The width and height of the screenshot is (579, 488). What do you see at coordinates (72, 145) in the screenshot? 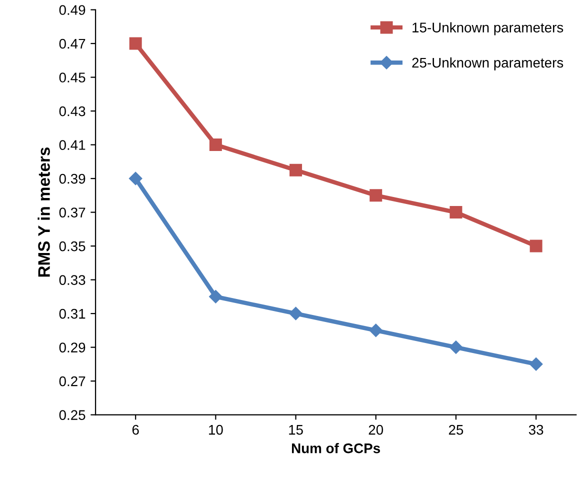
I see `y-tick-label: 0.41` at bounding box center [72, 145].